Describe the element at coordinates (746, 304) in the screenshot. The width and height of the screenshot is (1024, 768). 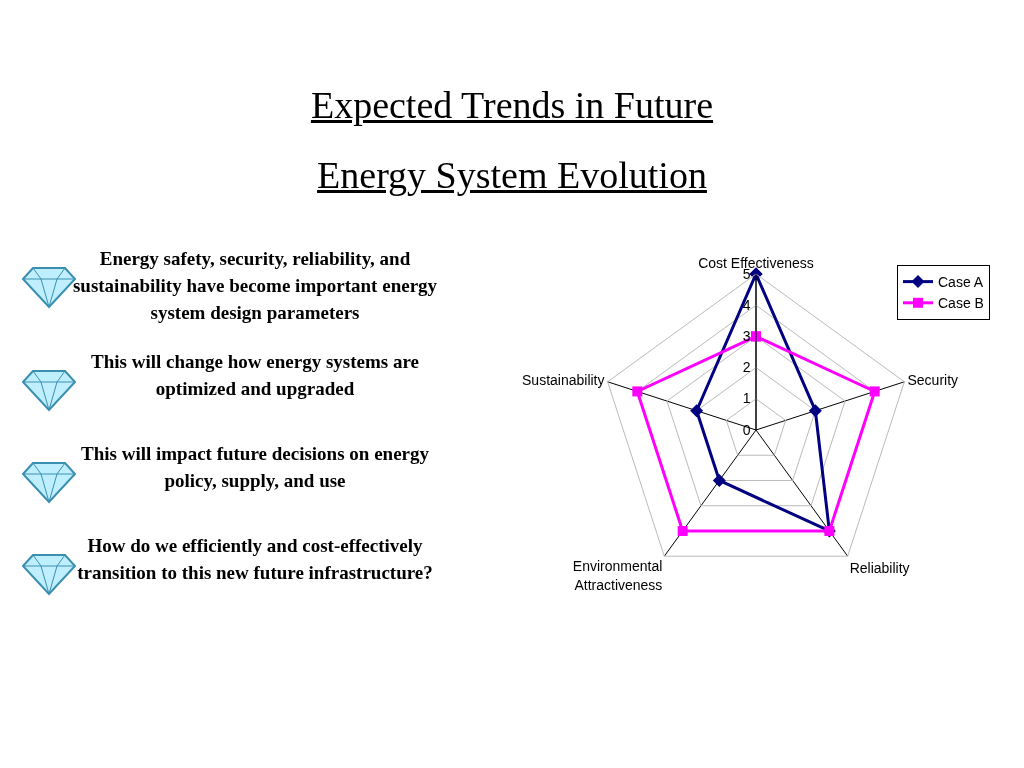
I see `y-tick-label: 4` at that location.